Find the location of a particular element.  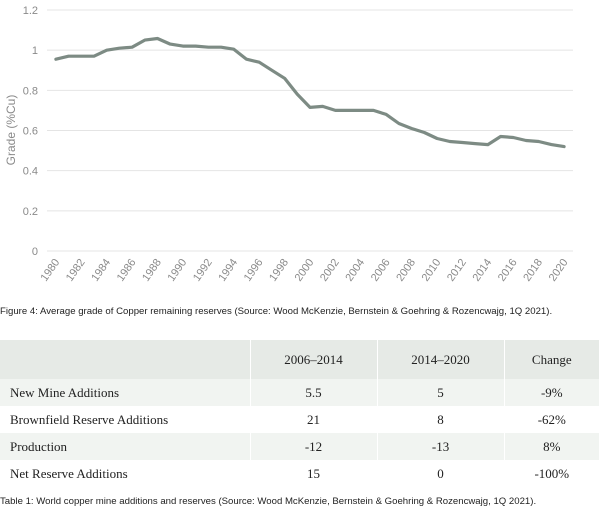

header-change: Change is located at coordinates (552, 359).